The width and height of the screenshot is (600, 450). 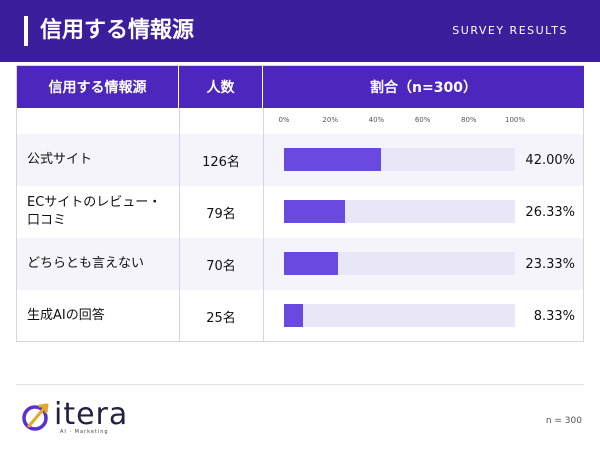 I want to click on header-ratio: 割合（n=300）, so click(x=423, y=87).